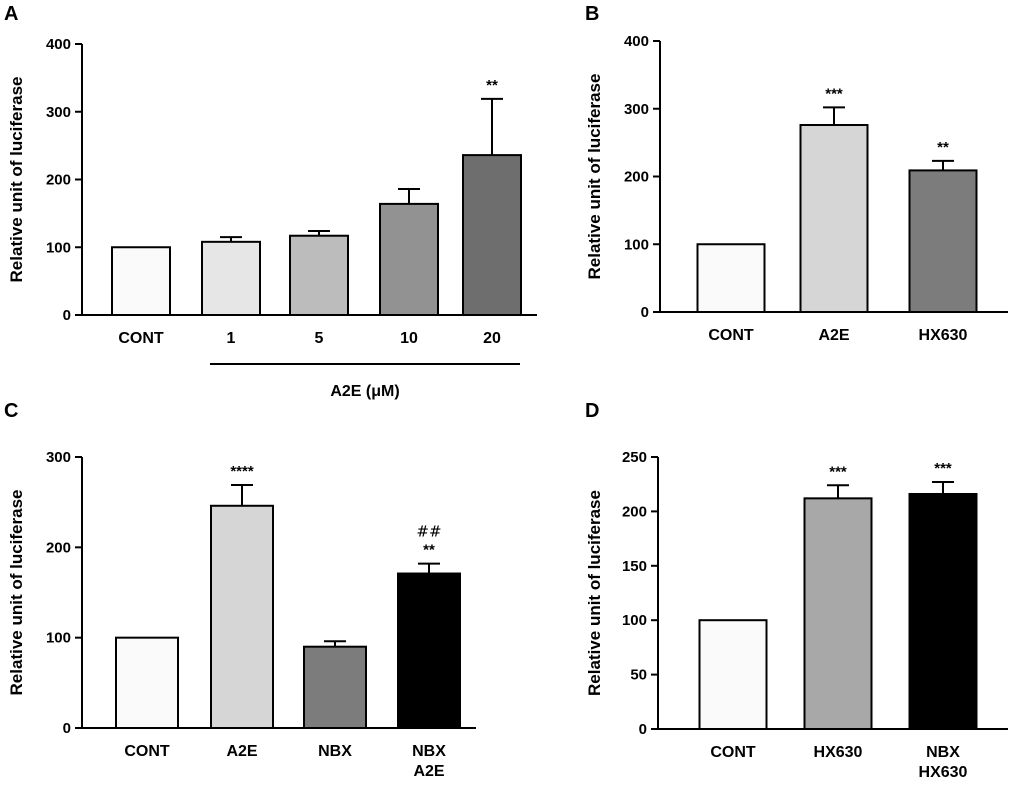 This screenshot has width=1020, height=787. What do you see at coordinates (592, 411) in the screenshot?
I see `panel-letter: D` at bounding box center [592, 411].